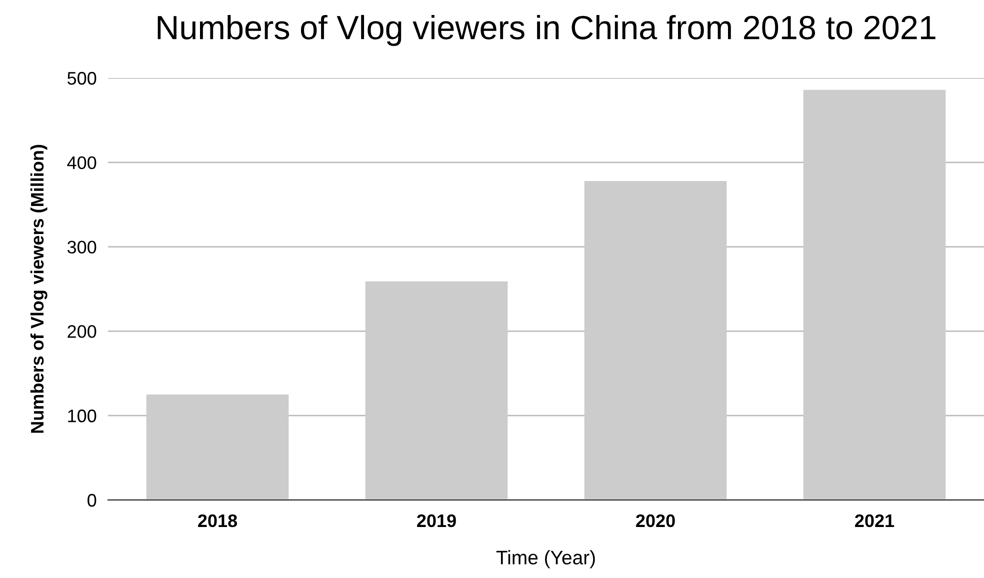 The image size is (984, 578). Describe the element at coordinates (81, 163) in the screenshot. I see `y-tick-label: 400` at that location.